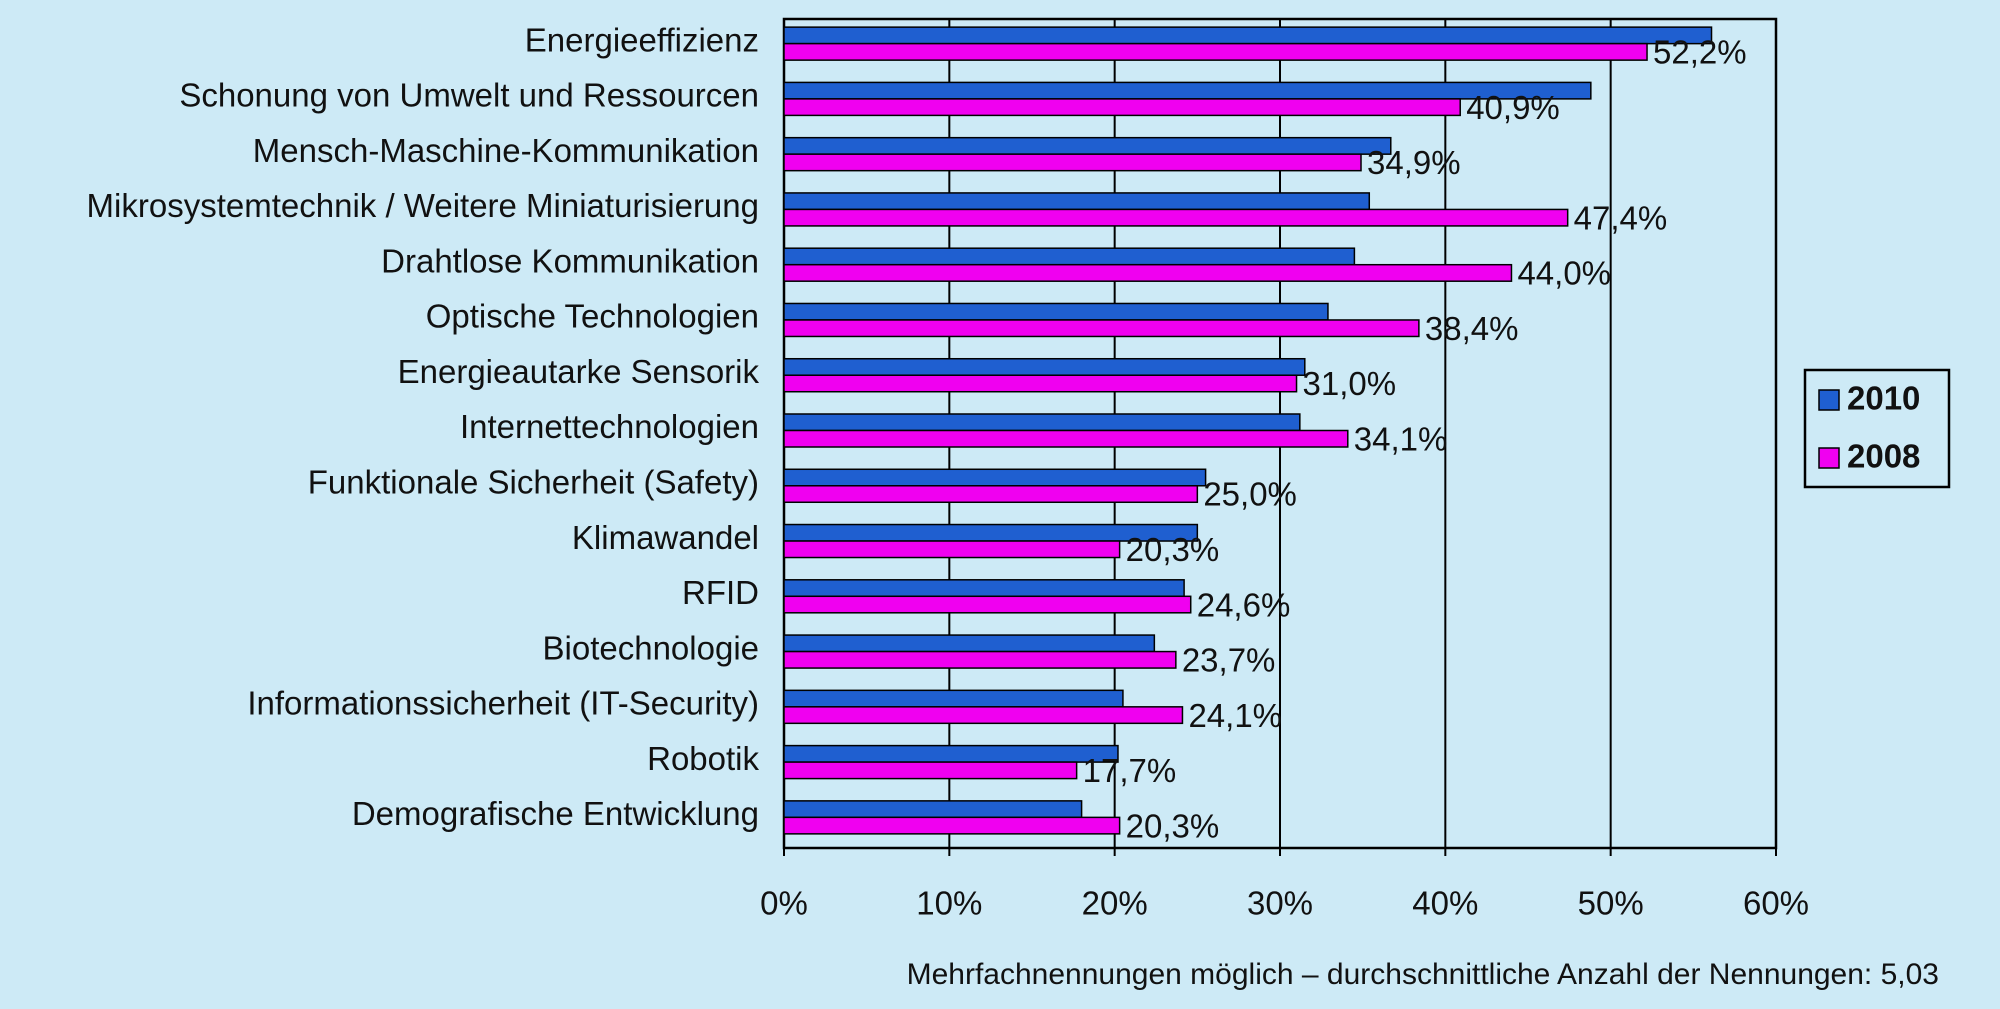  What do you see at coordinates (1445, 903) in the screenshot?
I see `x-tick-label: 40%` at bounding box center [1445, 903].